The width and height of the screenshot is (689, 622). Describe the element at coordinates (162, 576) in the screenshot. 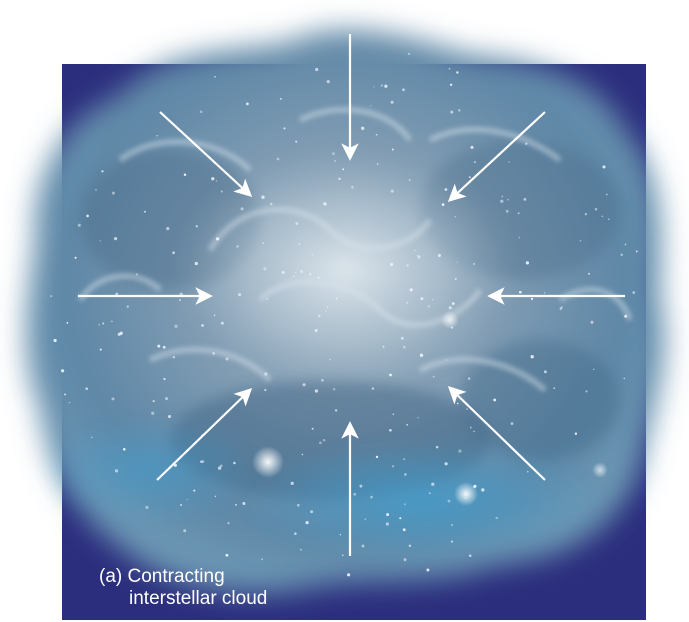

I see `caption-line-1: (a) Contracting` at that location.